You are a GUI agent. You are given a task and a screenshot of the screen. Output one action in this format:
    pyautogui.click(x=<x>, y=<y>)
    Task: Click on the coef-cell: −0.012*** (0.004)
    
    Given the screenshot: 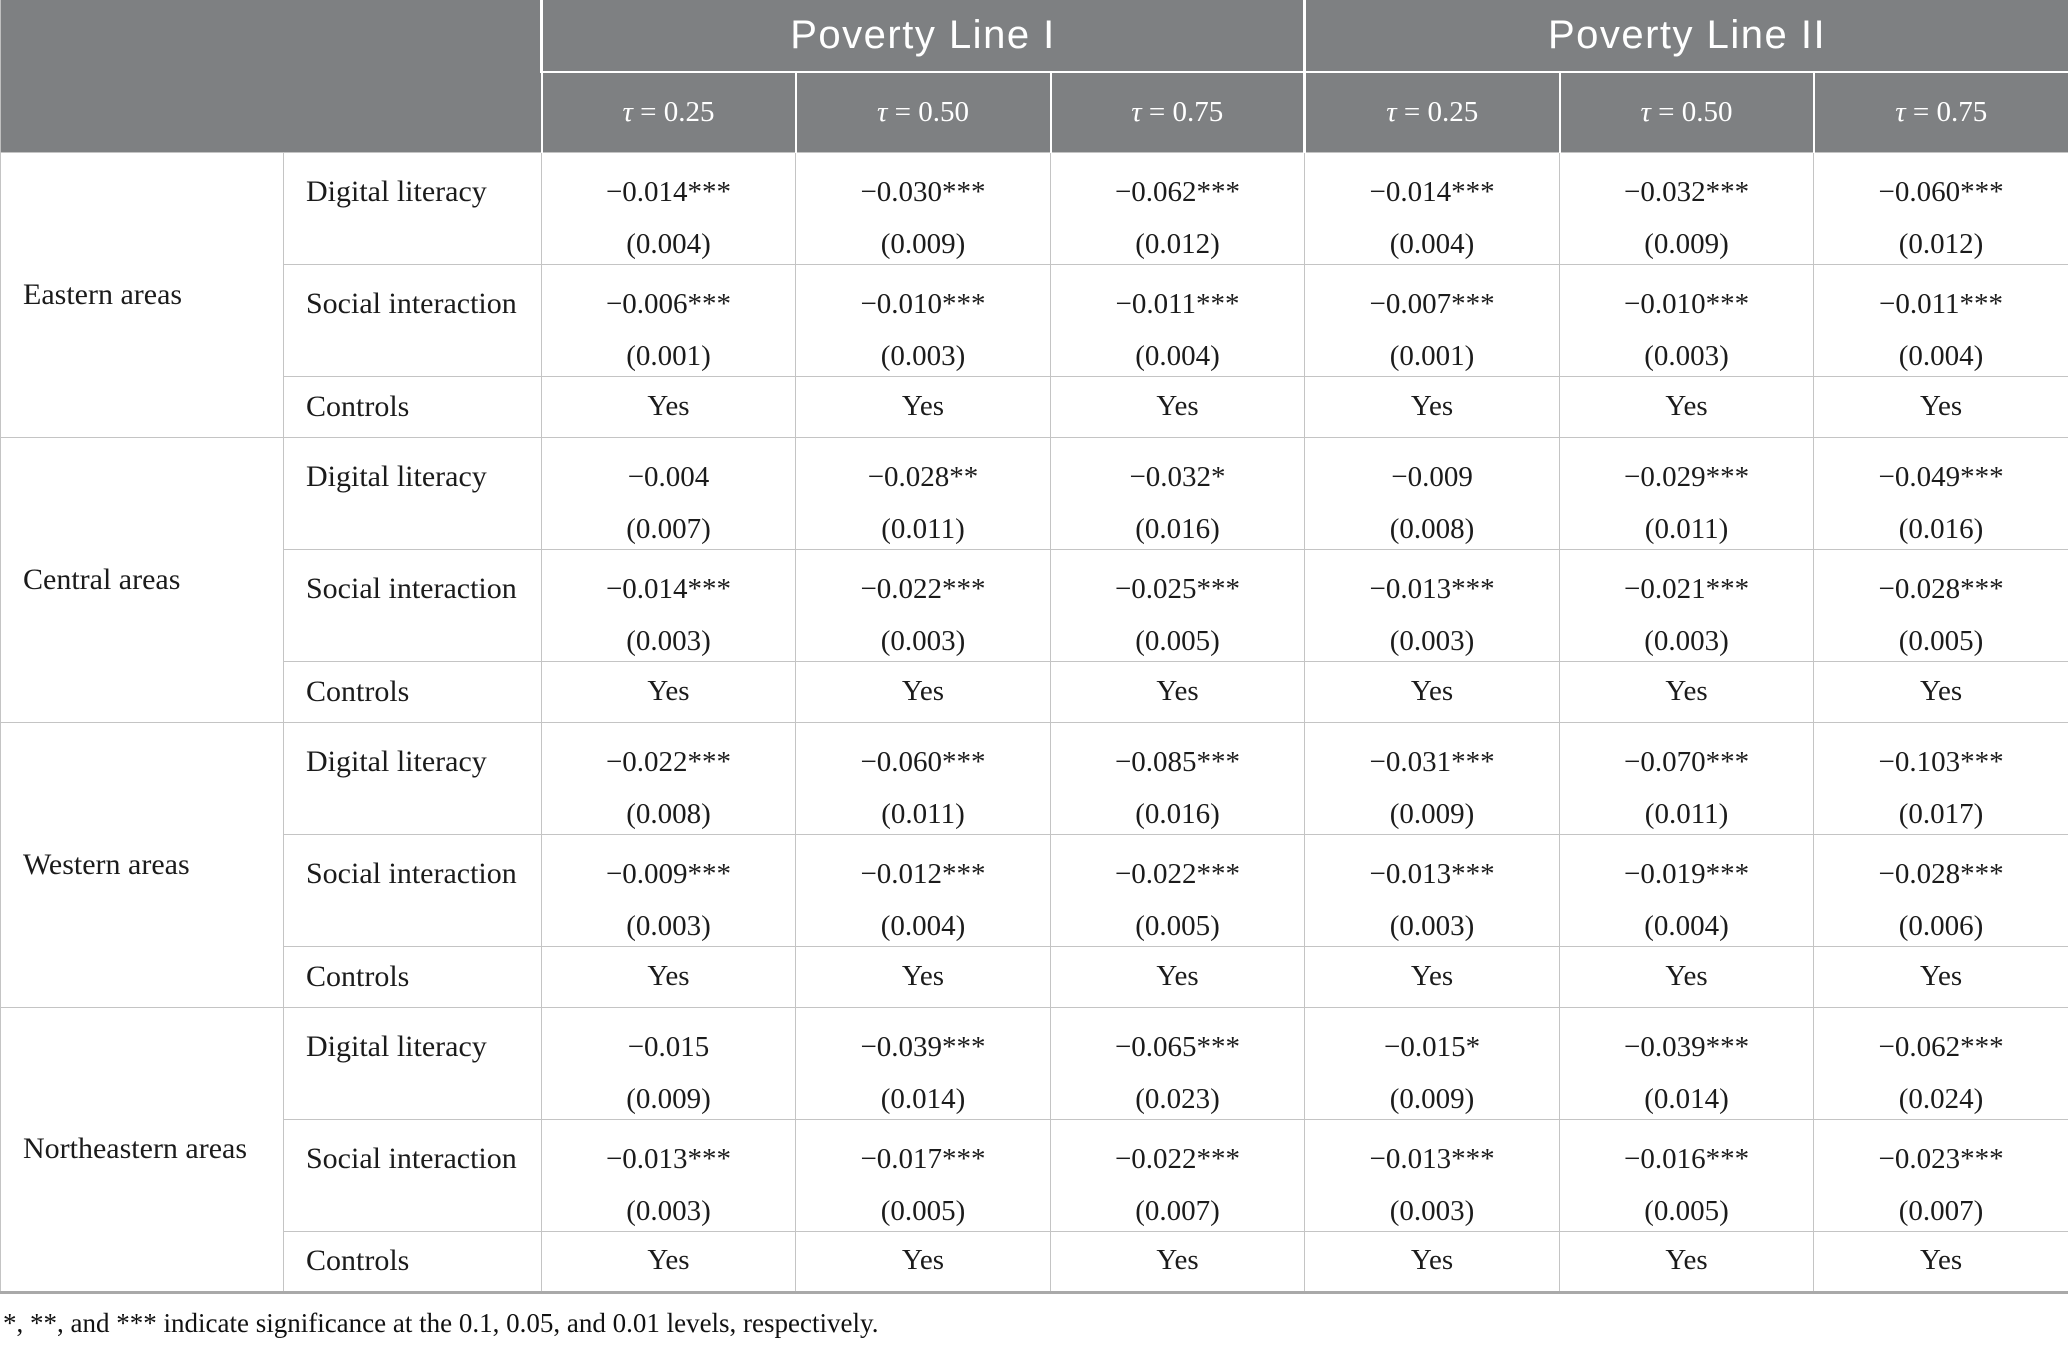 What is the action you would take?
    pyautogui.click(x=923, y=890)
    